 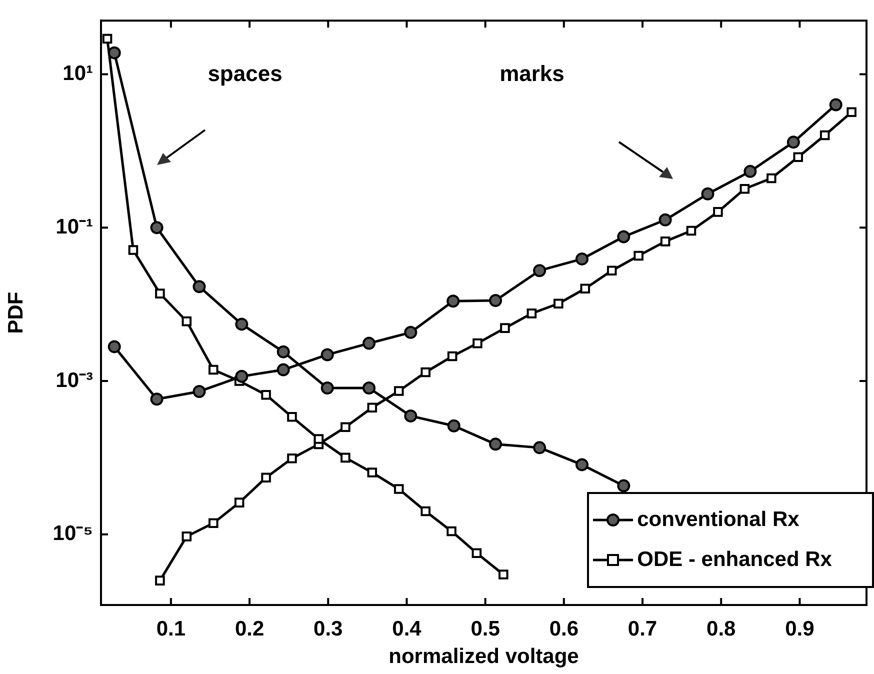 I want to click on x-tick-label: 0.1, so click(x=171, y=628).